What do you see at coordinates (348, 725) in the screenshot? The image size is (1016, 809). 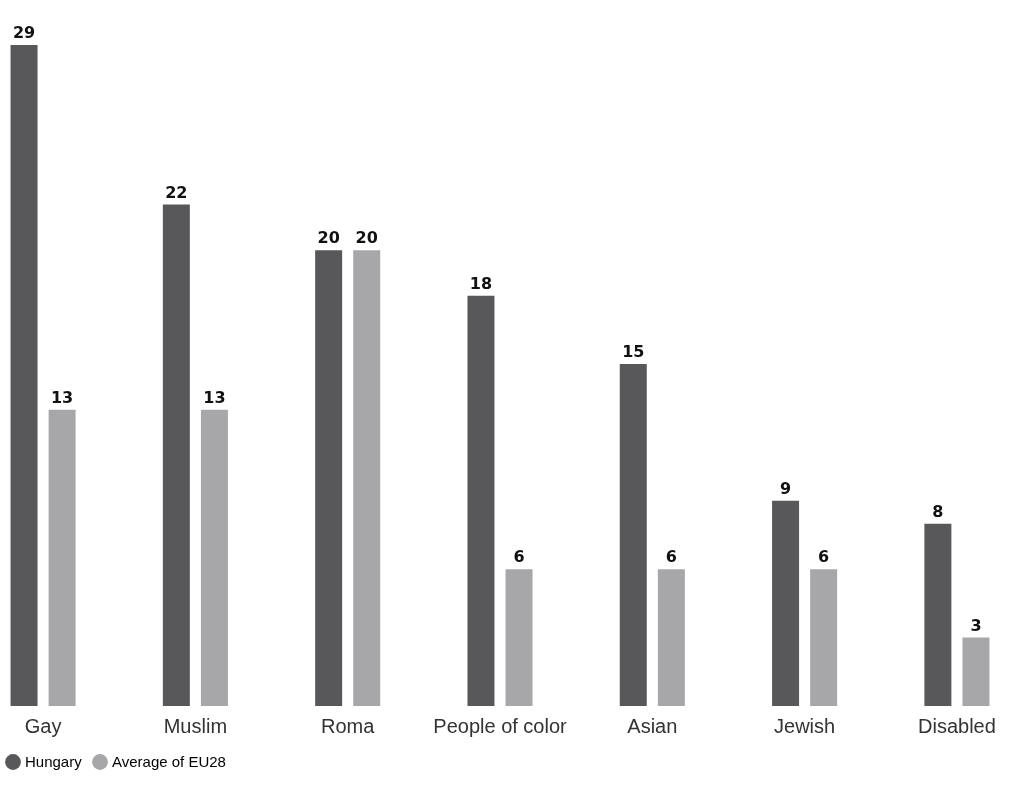 I see `x-tick-label: Roma` at bounding box center [348, 725].